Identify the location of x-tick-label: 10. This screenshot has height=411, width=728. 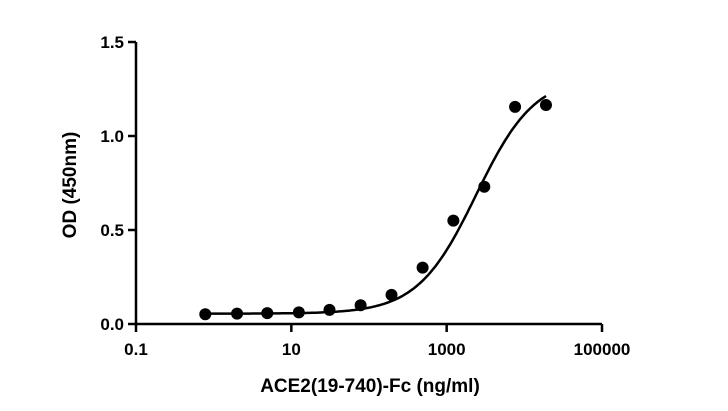
(291, 349).